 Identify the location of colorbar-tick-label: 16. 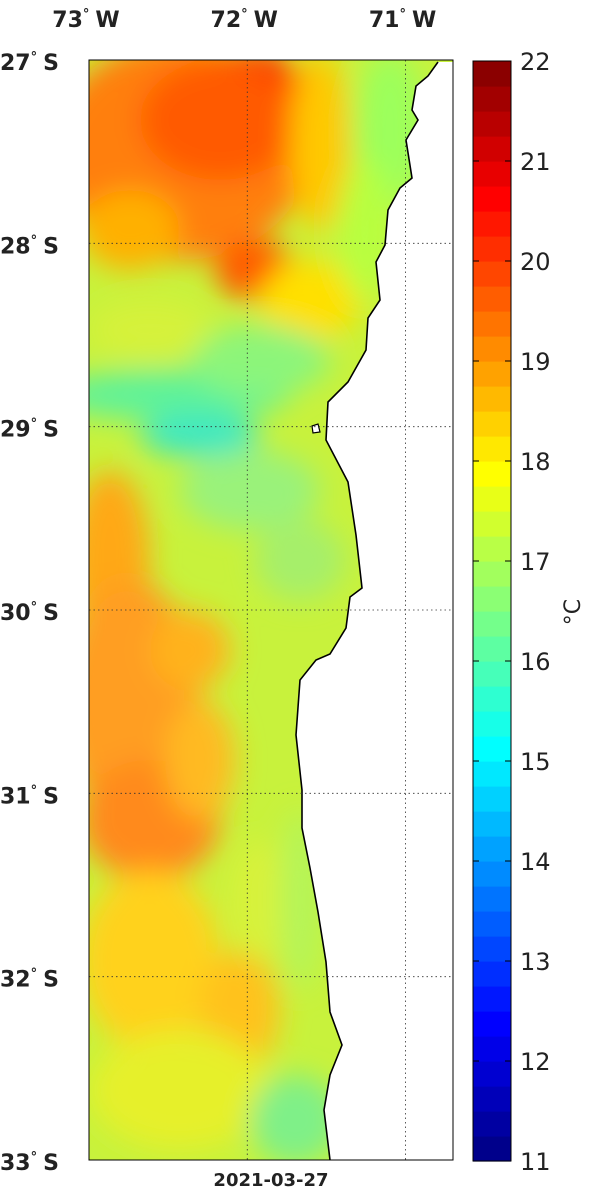
(535, 662).